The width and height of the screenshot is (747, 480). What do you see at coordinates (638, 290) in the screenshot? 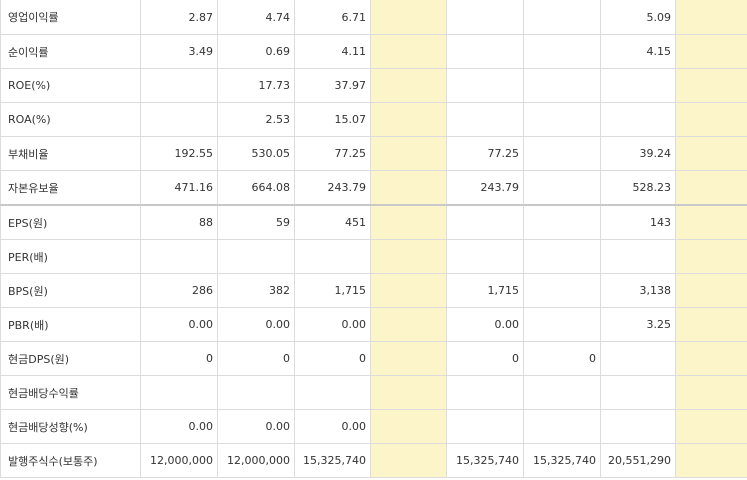
I see `table-cell: 3,138` at bounding box center [638, 290].